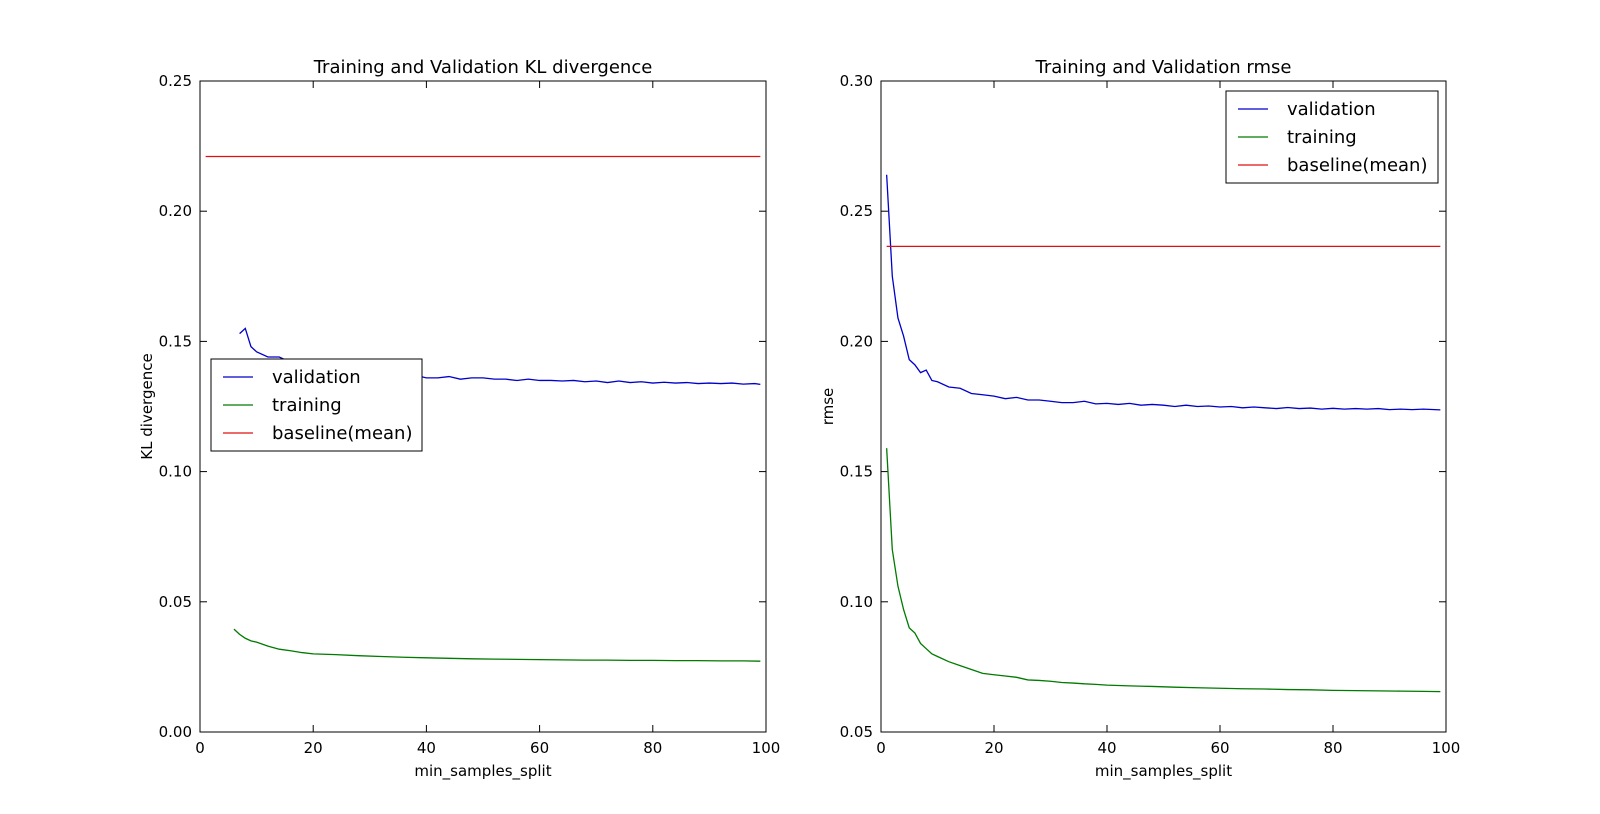 This screenshot has height=814, width=1600. Describe the element at coordinates (1163, 292) in the screenshot. I see `series-line-validation` at that location.